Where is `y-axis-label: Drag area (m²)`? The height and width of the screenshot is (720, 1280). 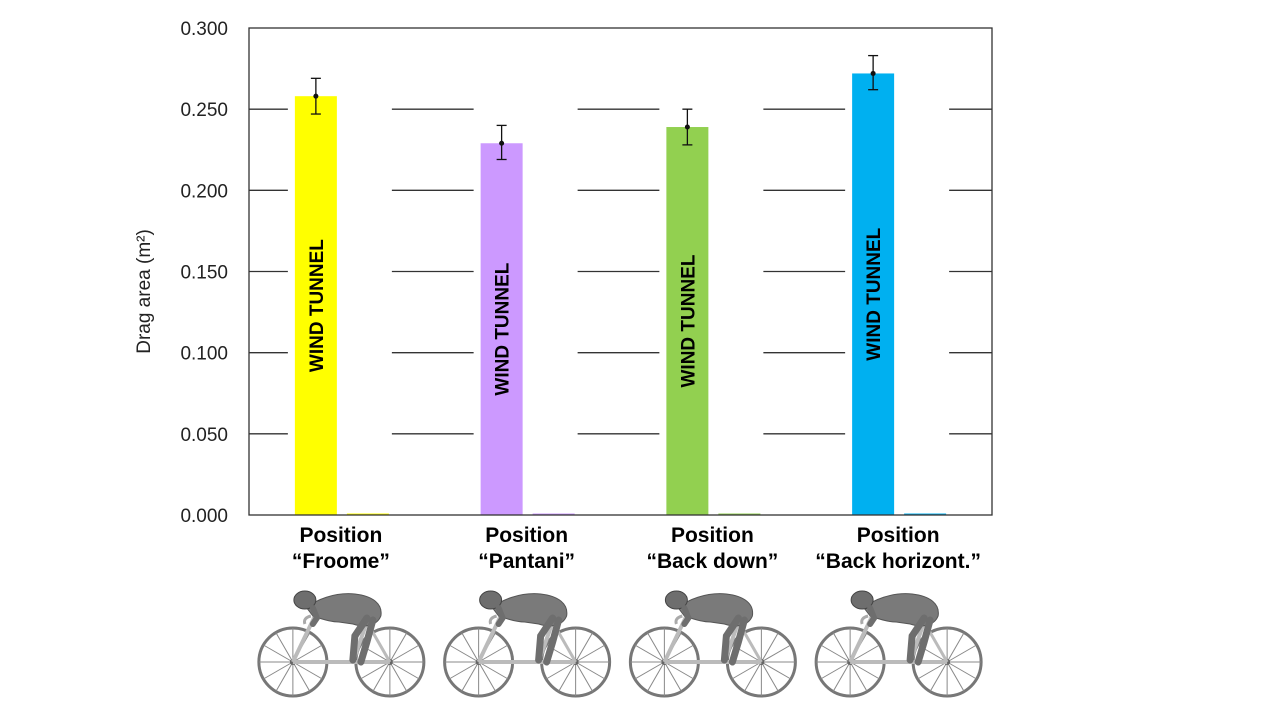 y-axis-label: Drag area (m²) is located at coordinates (144, 291).